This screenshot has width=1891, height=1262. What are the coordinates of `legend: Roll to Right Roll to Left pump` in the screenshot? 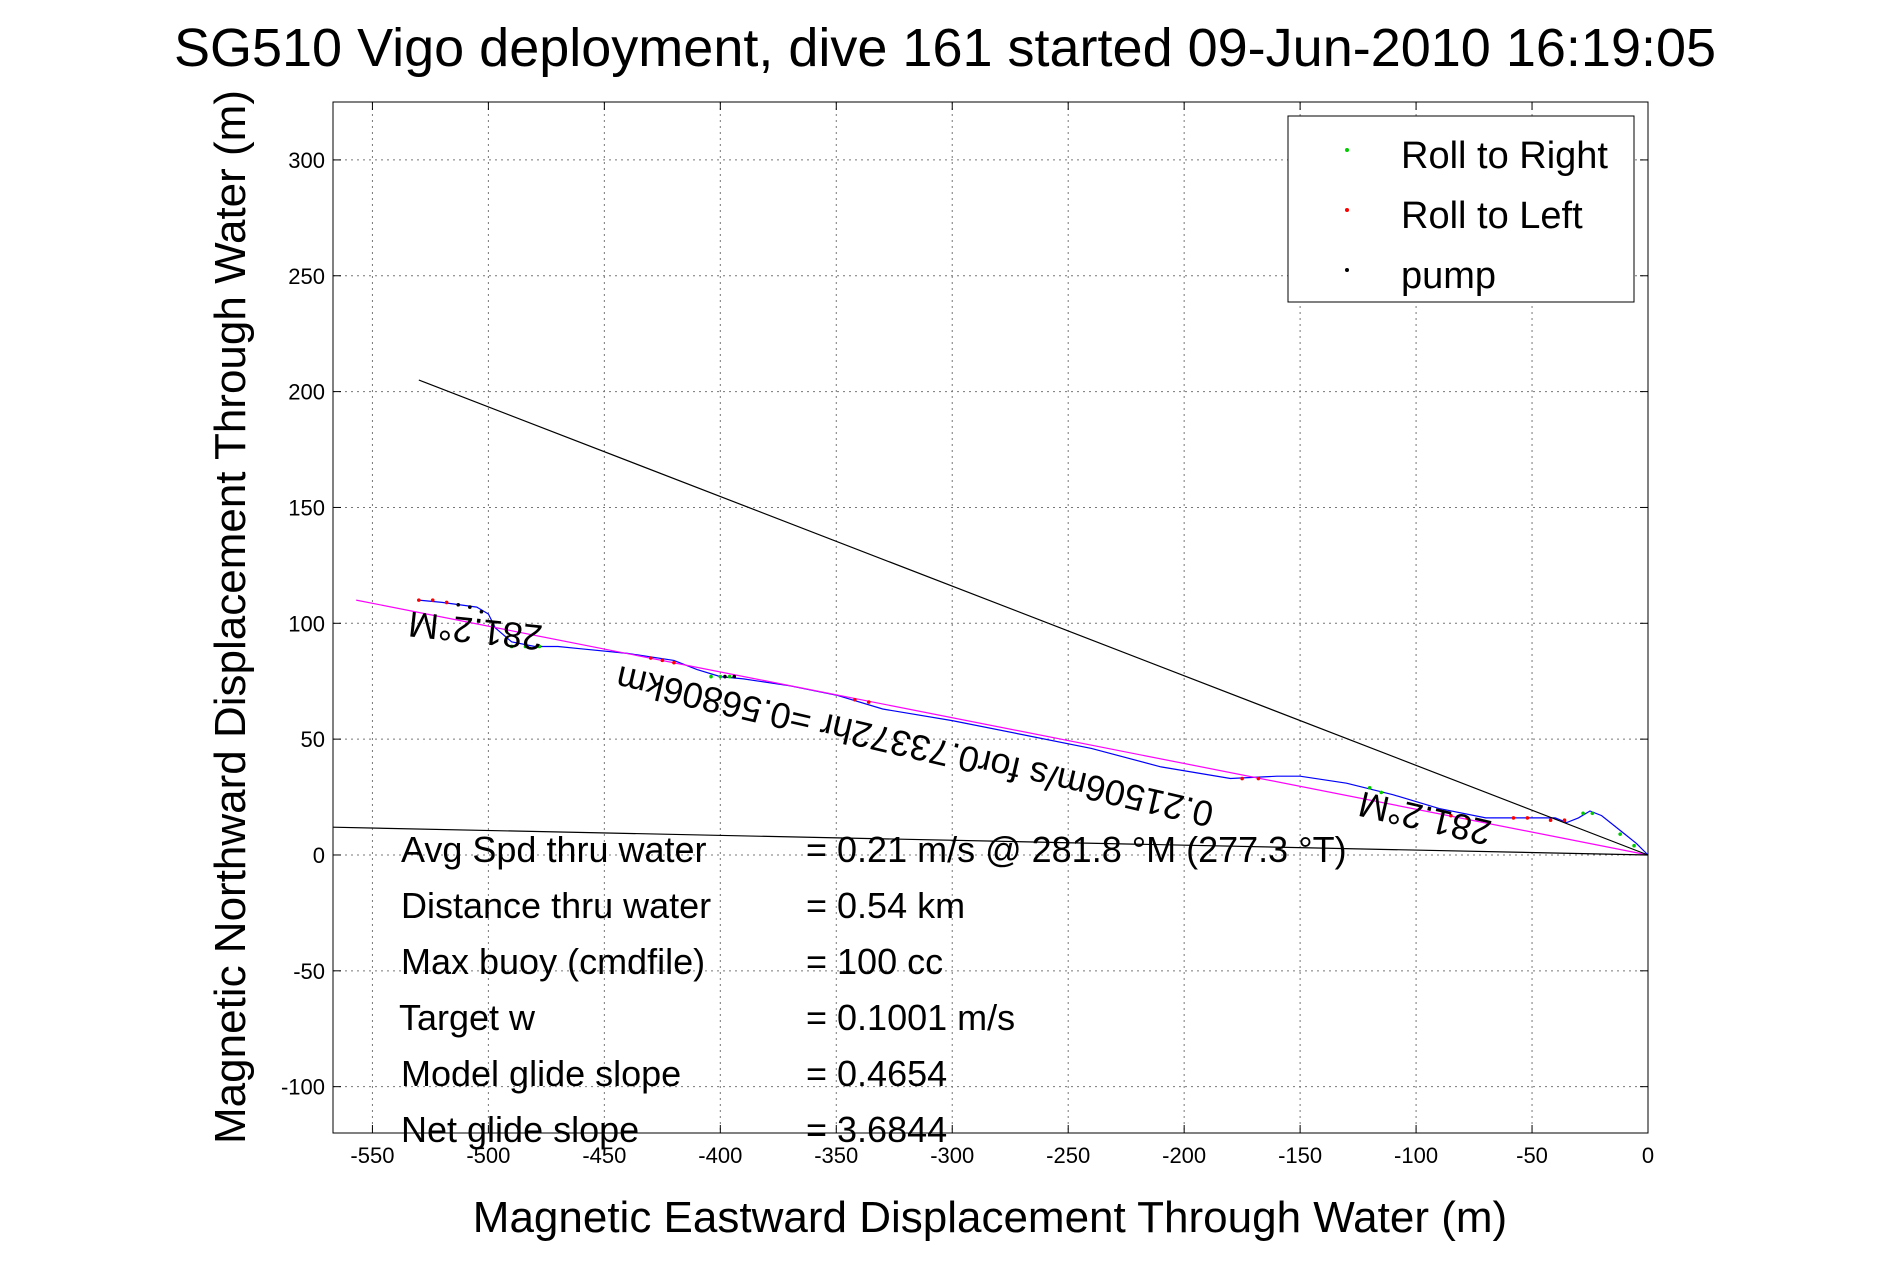 It's located at (1461, 209).